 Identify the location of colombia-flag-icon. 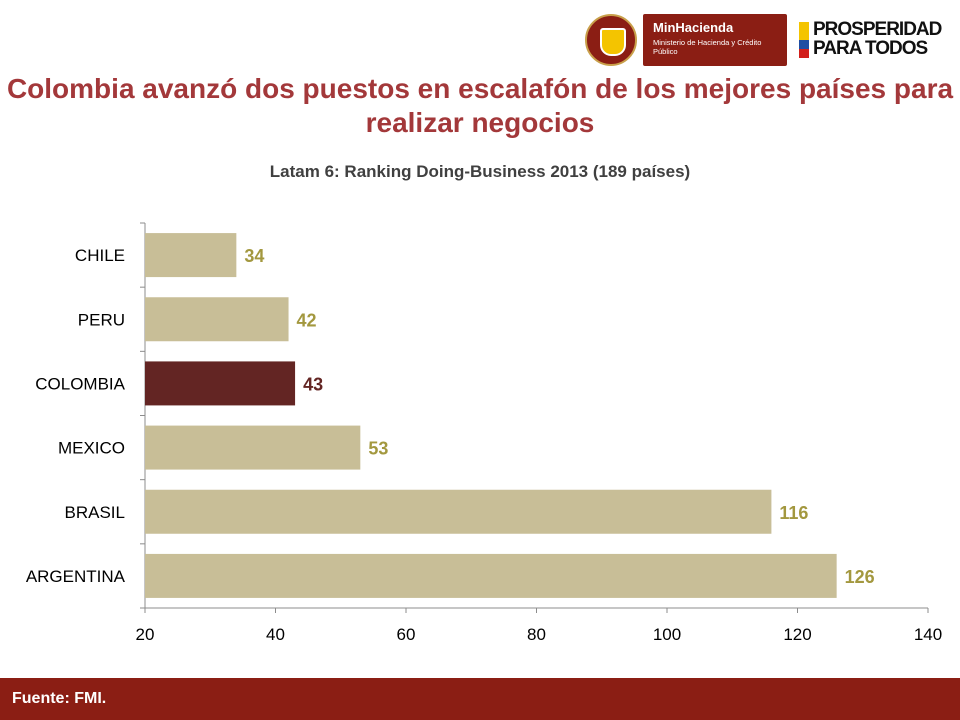
(804, 40).